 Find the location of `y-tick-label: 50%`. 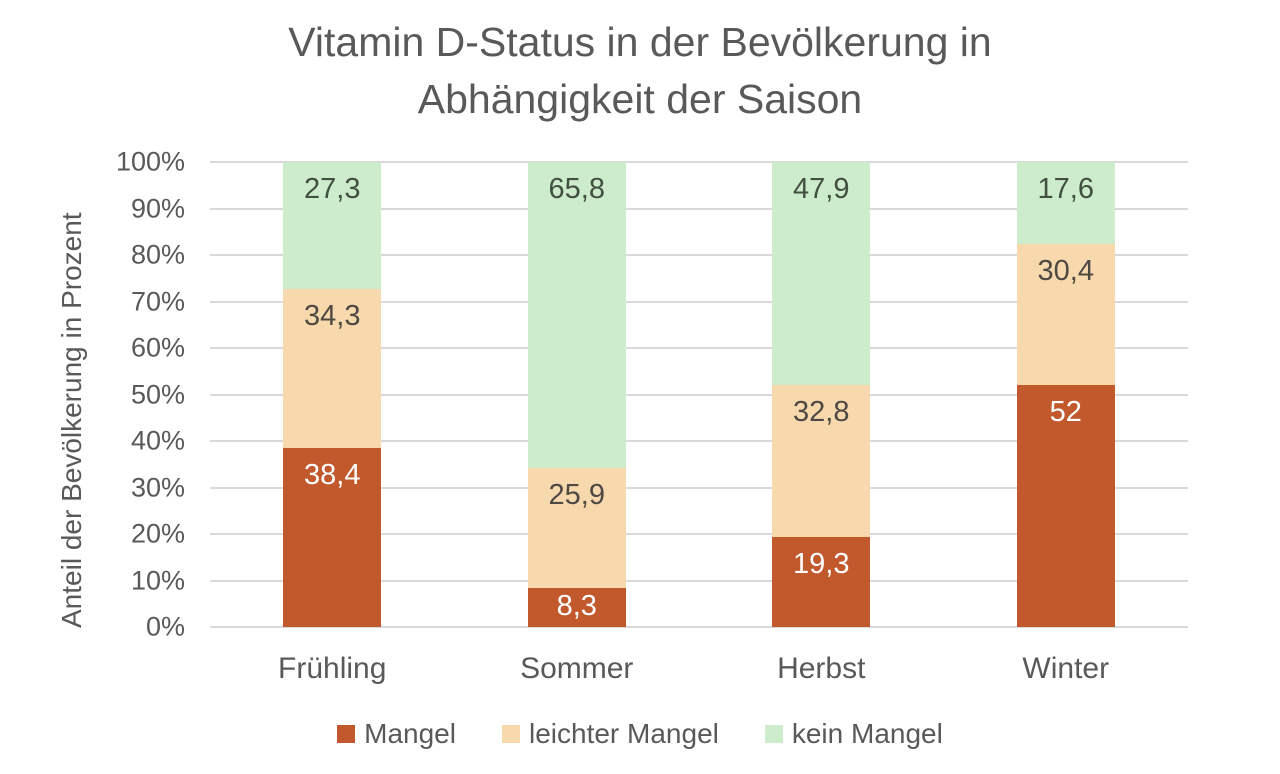

y-tick-label: 50% is located at coordinates (157, 394).